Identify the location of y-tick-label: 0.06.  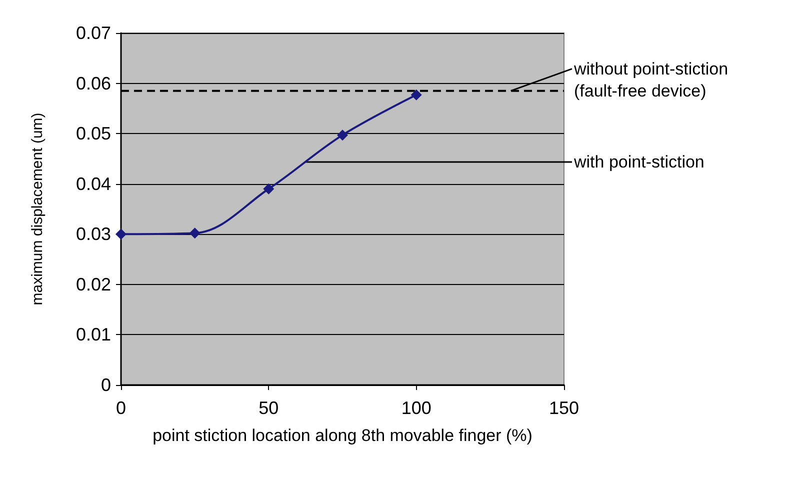
(93, 83).